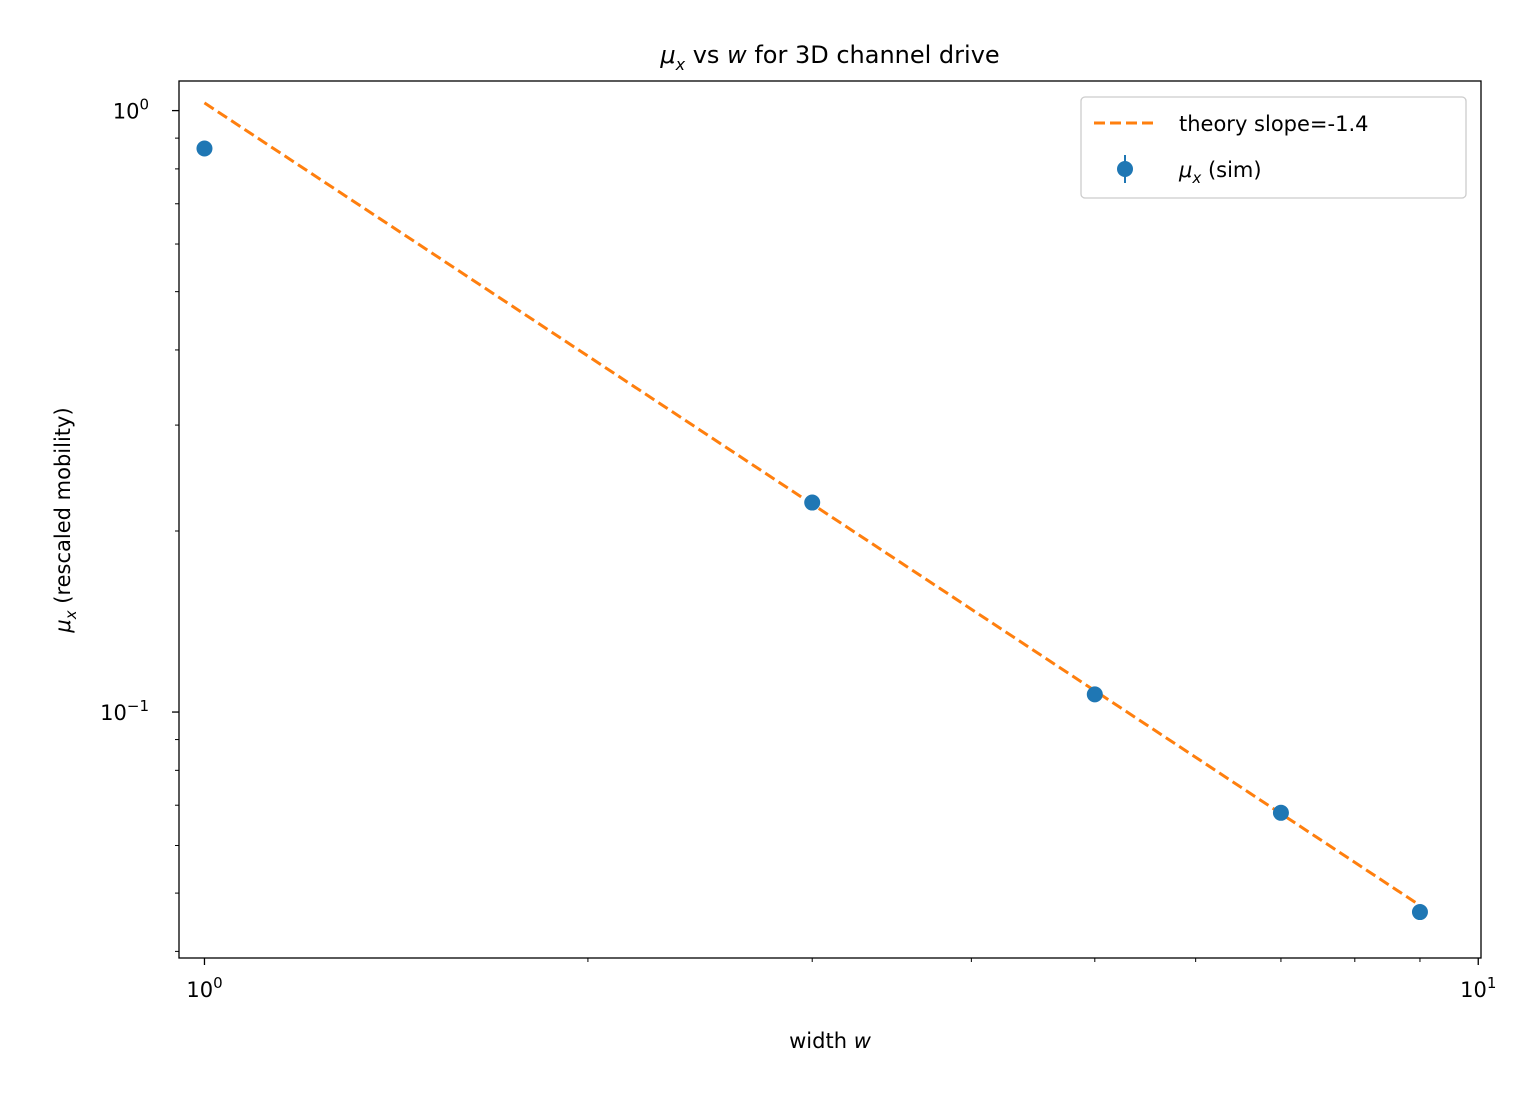 The width and height of the screenshot is (1540, 1100). What do you see at coordinates (204, 988) in the screenshot?
I see `x-tick-label: 10⁰` at bounding box center [204, 988].